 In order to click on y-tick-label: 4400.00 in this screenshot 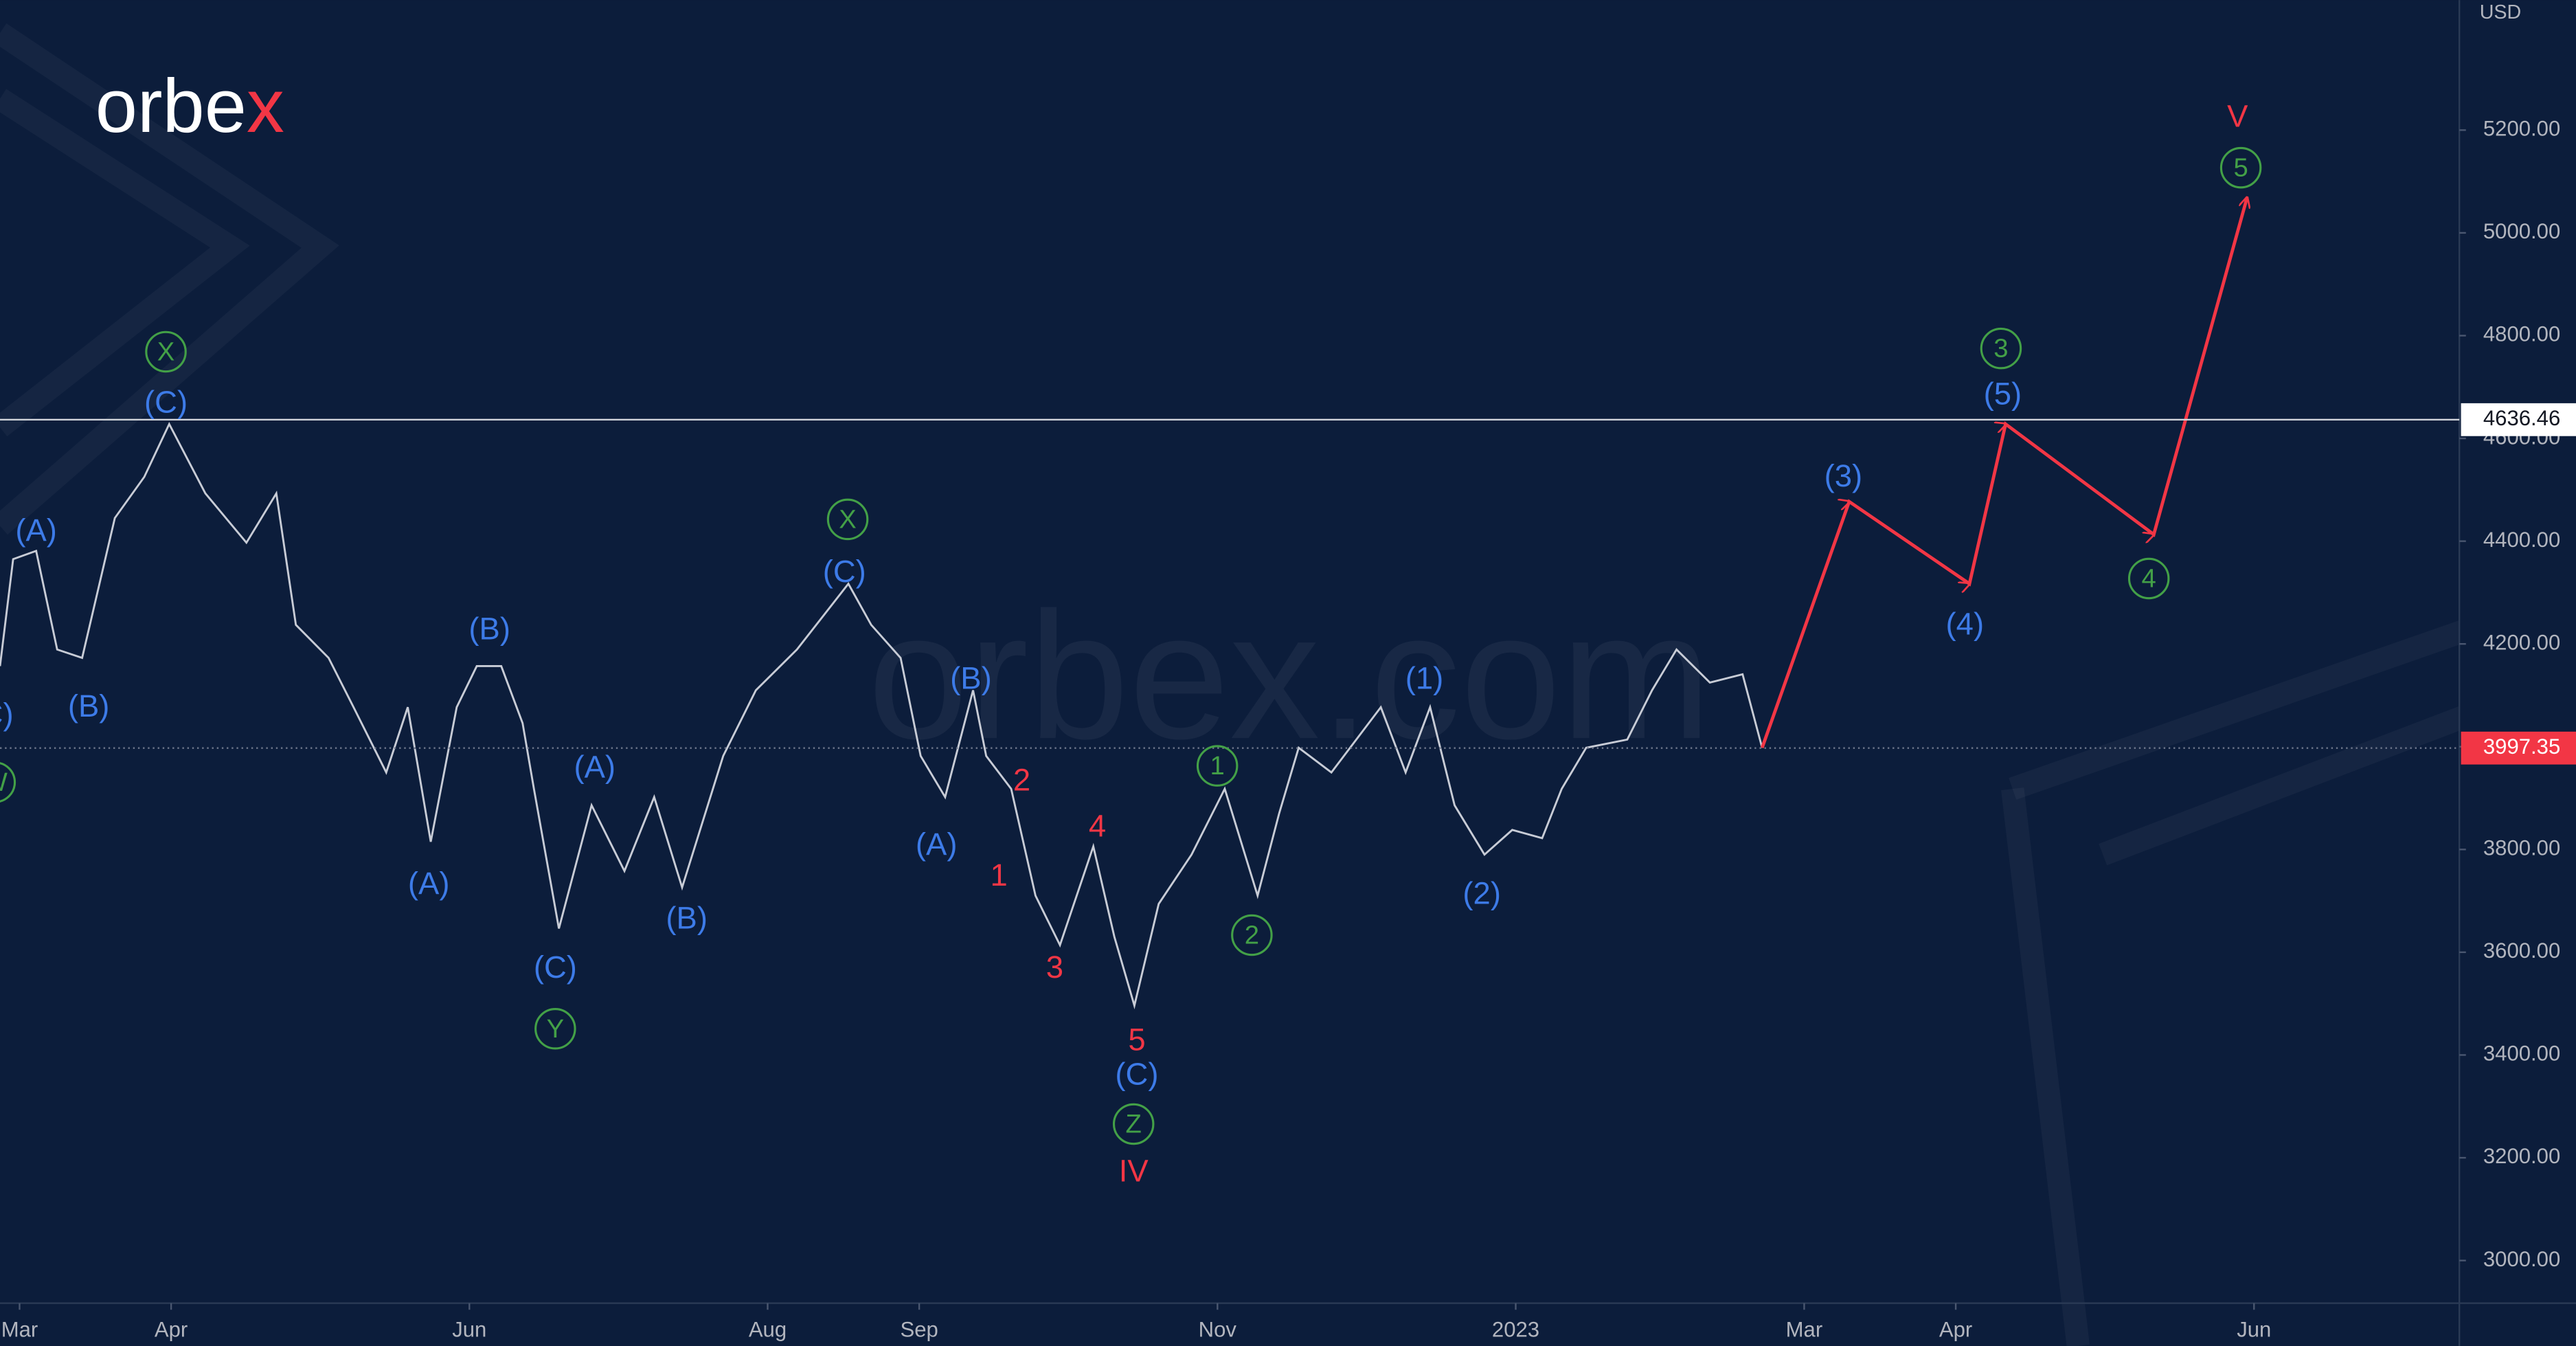, I will do `click(2521, 540)`.